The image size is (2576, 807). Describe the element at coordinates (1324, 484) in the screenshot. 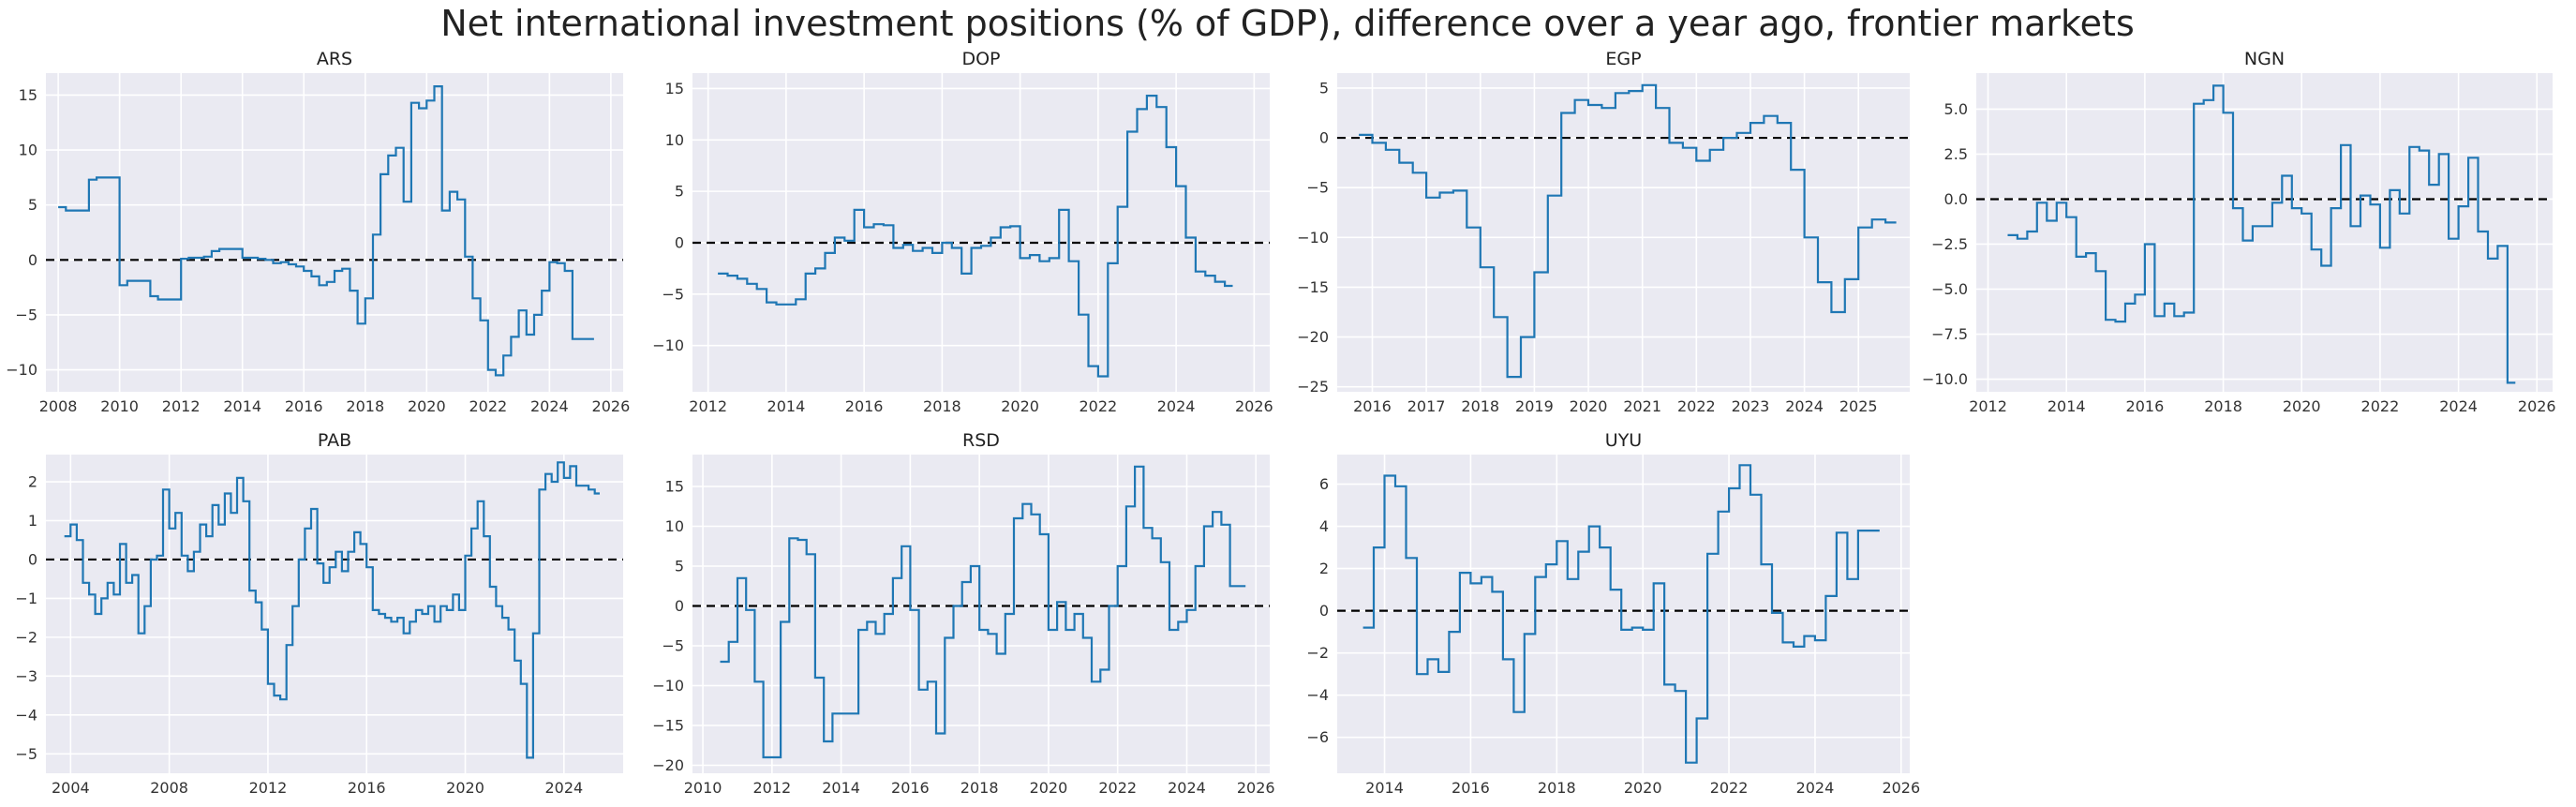

I see `y-tick-label: 6` at that location.